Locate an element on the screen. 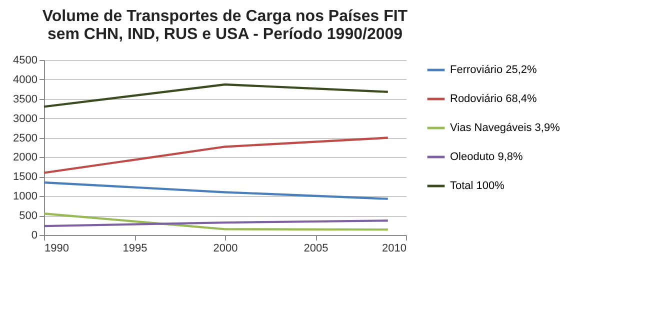  chart-title: Volume de Transportes de Carga nos Países FIT sem CHN, IND, RUS e USA - Período 1990/2009 is located at coordinates (225, 25).